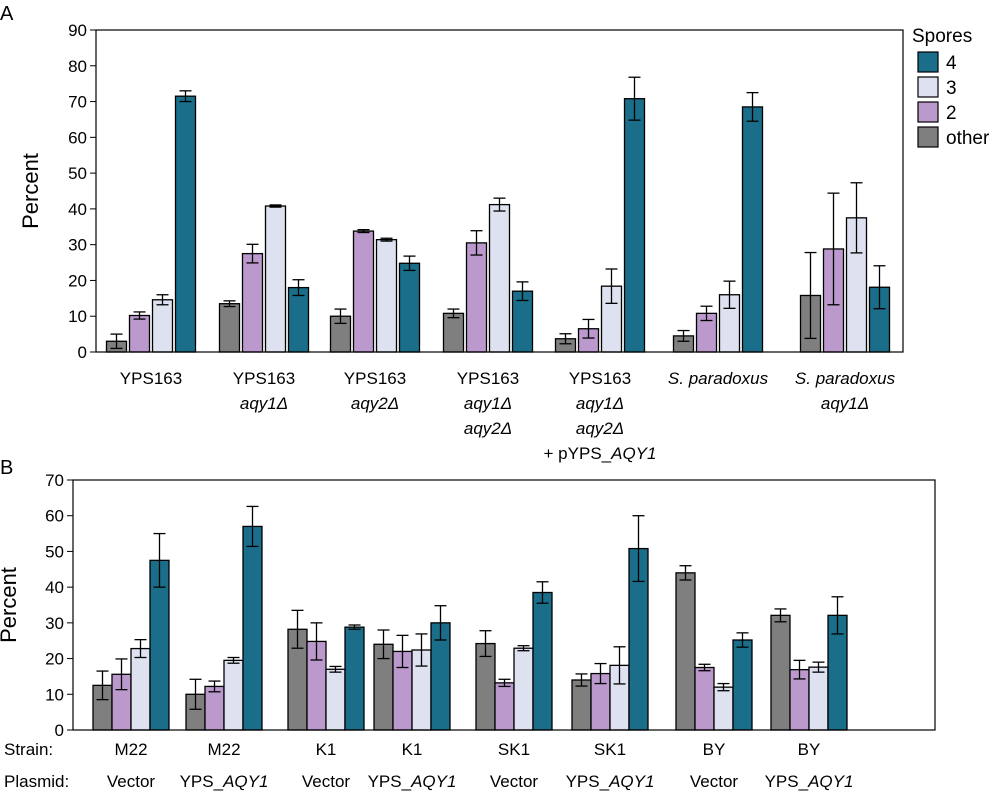 The image size is (995, 800). What do you see at coordinates (59, 605) in the screenshot?
I see `panel-b-y-axis: 0 10 20 30 40 50 60 70` at bounding box center [59, 605].